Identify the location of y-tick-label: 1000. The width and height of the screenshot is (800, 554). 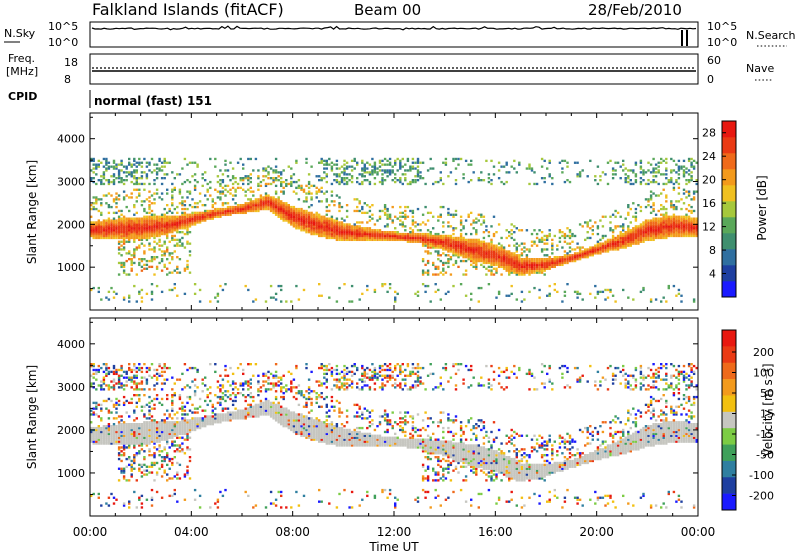
(71, 267).